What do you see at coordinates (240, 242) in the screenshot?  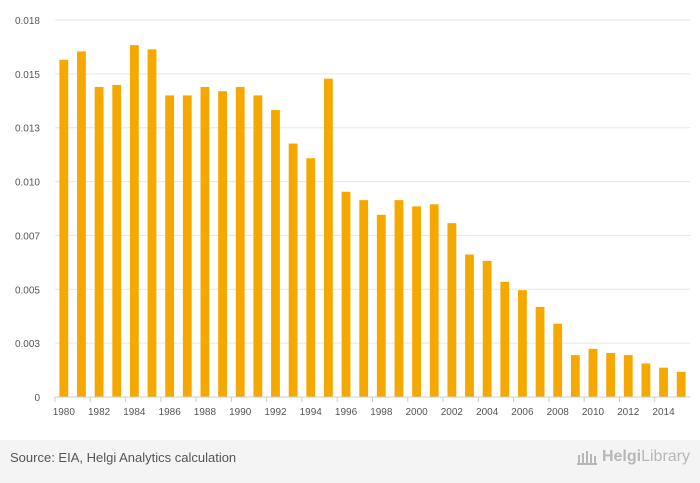 I see `bar-1990` at bounding box center [240, 242].